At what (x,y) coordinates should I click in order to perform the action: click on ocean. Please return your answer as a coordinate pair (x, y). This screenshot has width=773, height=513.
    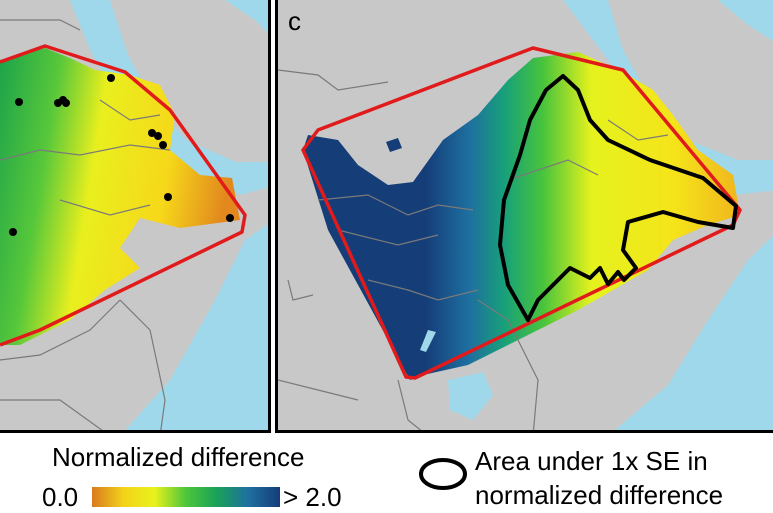
    Looking at the image, I should click on (196, 327).